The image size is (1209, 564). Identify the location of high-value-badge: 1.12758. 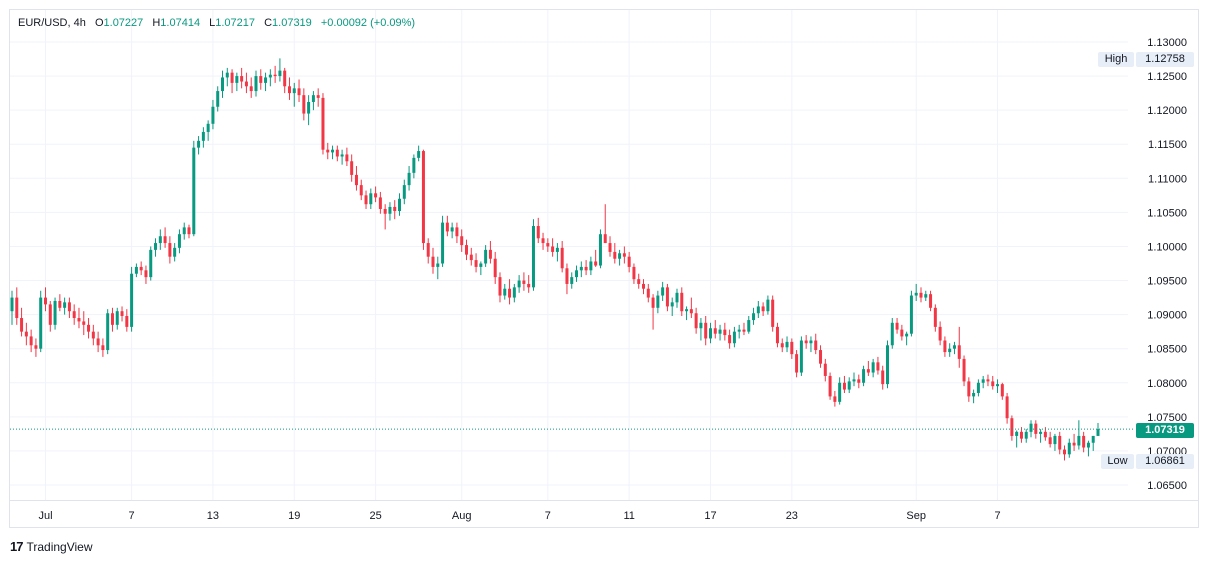
(1165, 59).